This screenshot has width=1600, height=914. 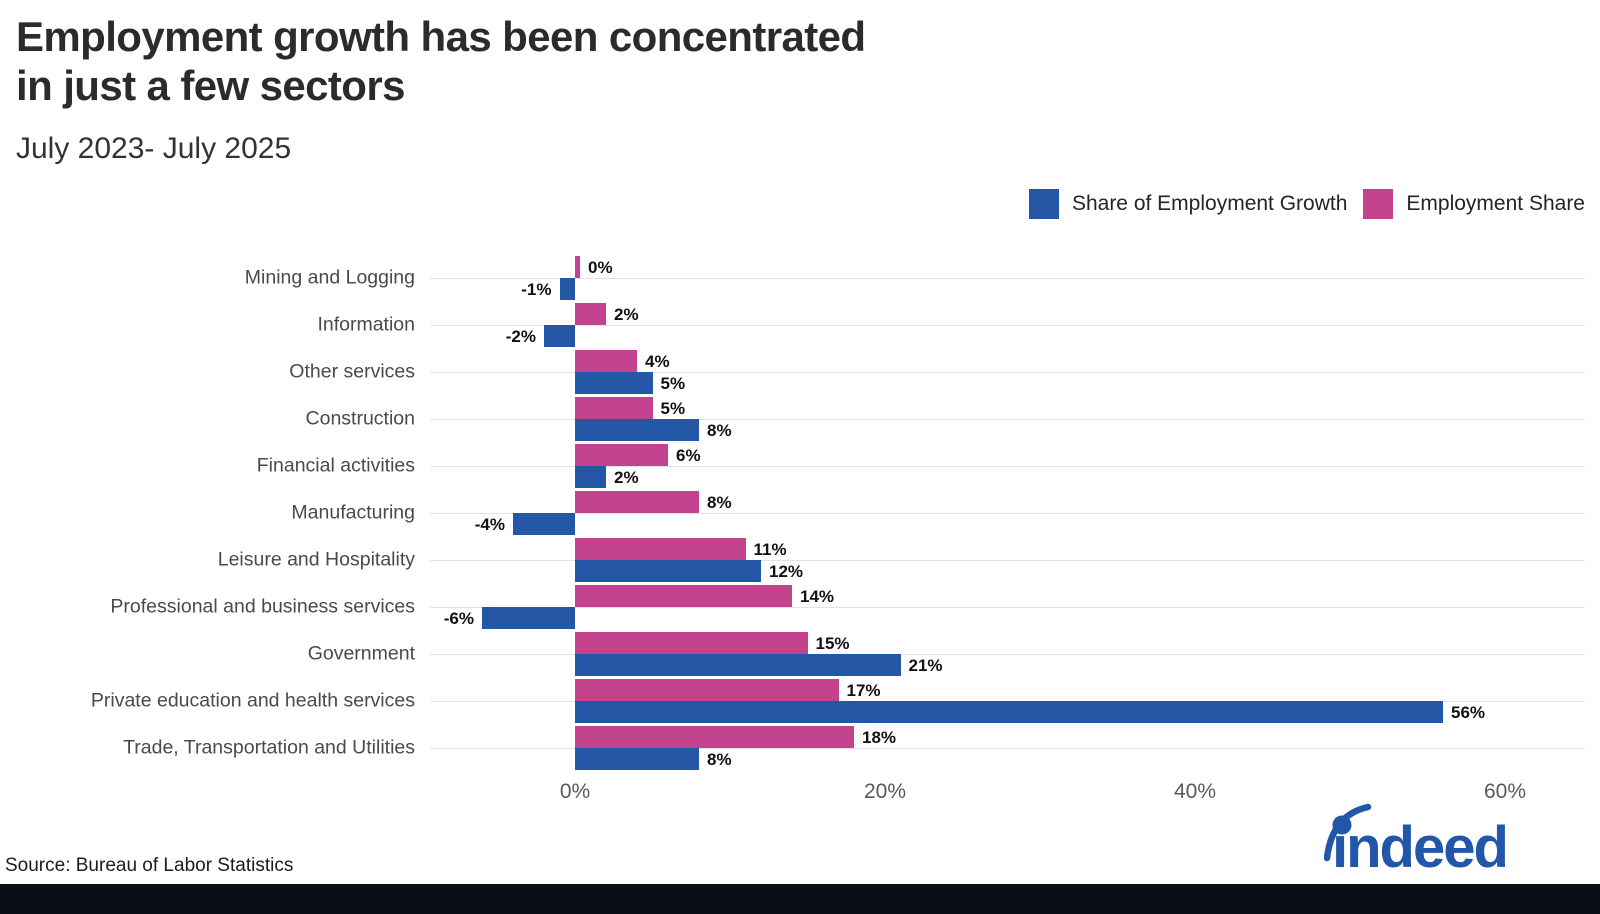 What do you see at coordinates (252, 700) in the screenshot?
I see `category-label: Private education and health services` at bounding box center [252, 700].